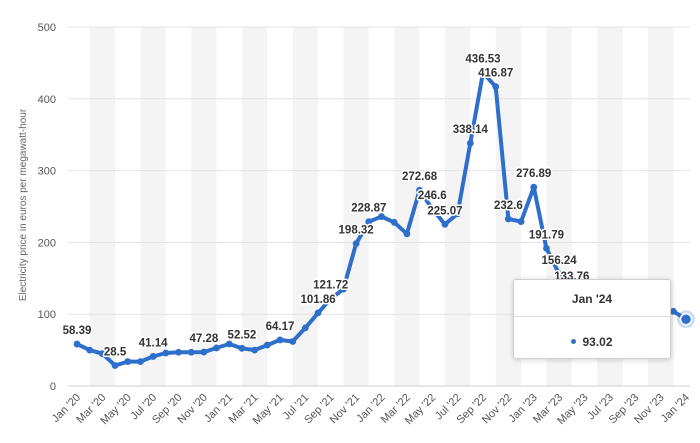 The image size is (700, 443). I want to click on data-label: 47.28, so click(203, 339).